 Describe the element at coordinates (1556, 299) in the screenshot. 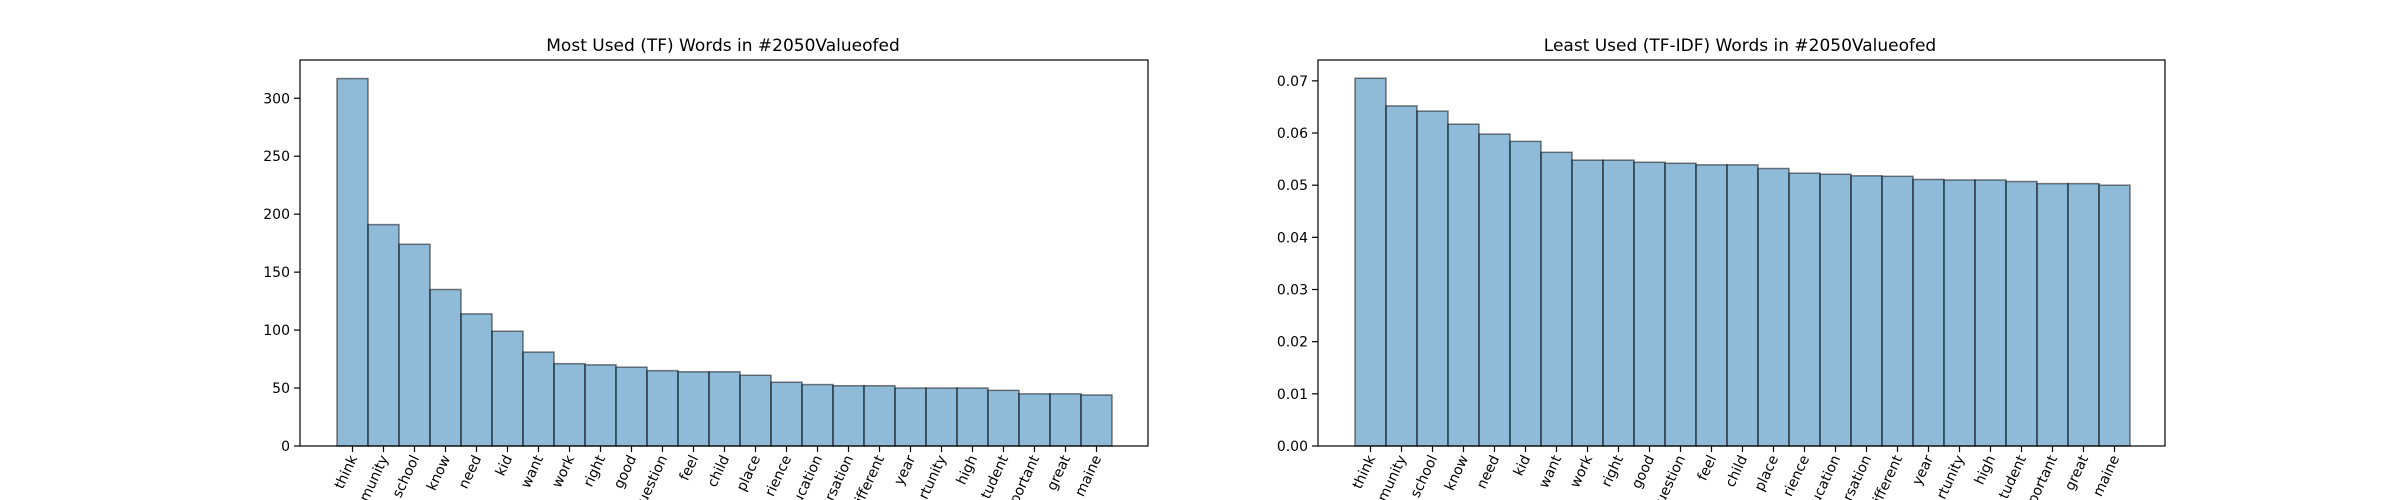

I see `tfidf-bar-want` at that location.